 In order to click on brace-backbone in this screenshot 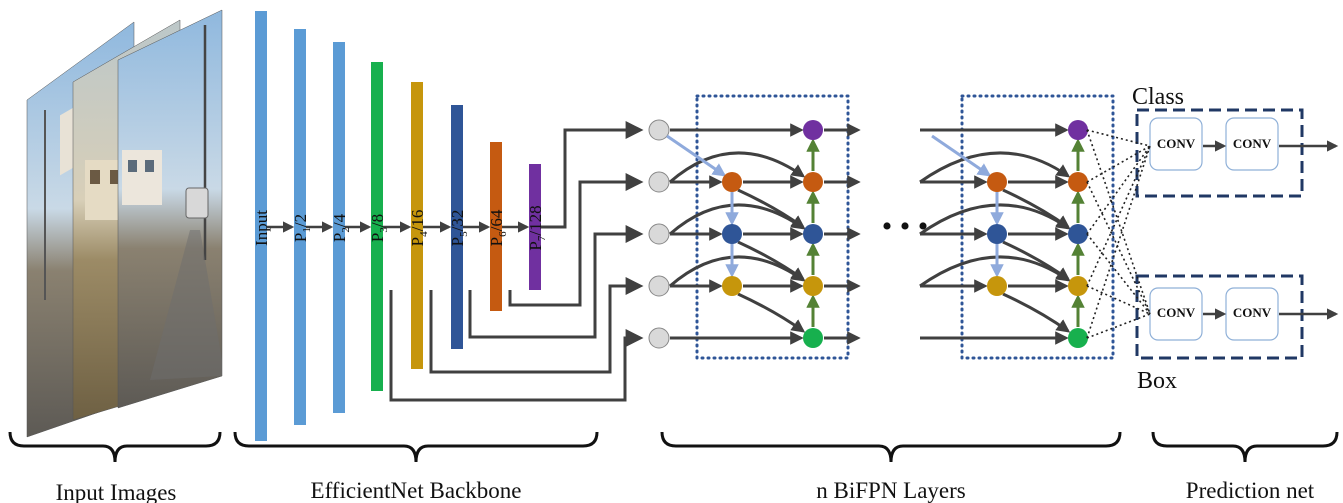, I will do `click(416, 447)`.